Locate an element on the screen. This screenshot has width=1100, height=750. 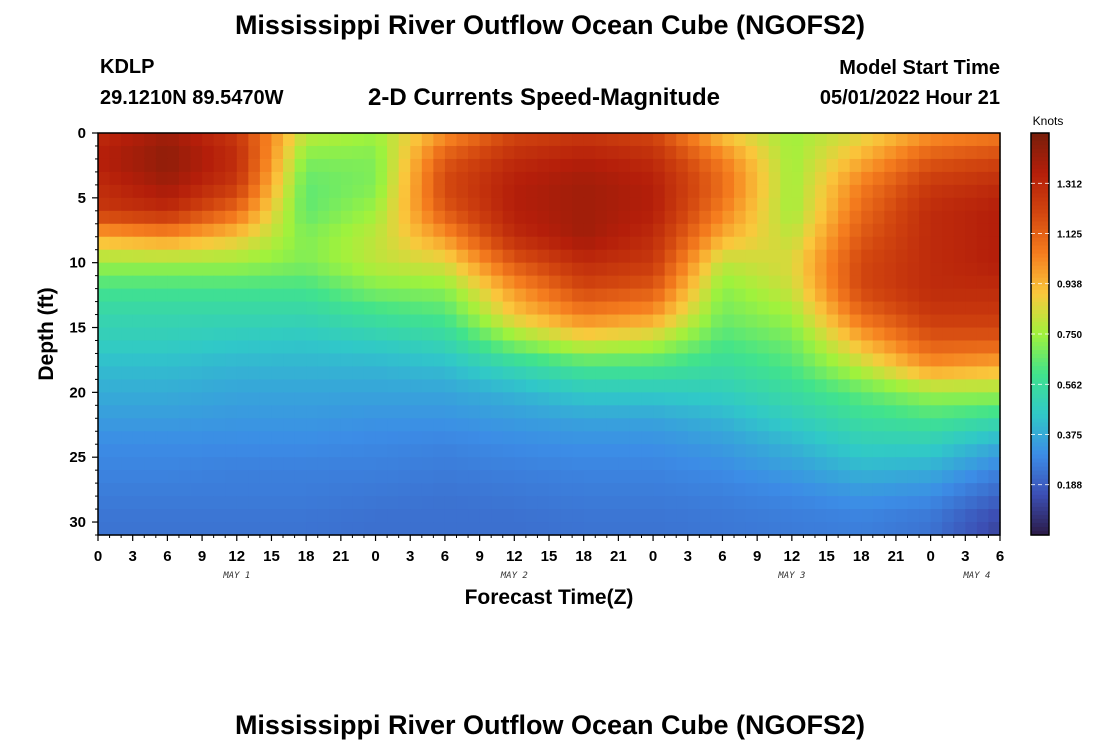
colorbar-tick-label: 1.312 is located at coordinates (1069, 184).